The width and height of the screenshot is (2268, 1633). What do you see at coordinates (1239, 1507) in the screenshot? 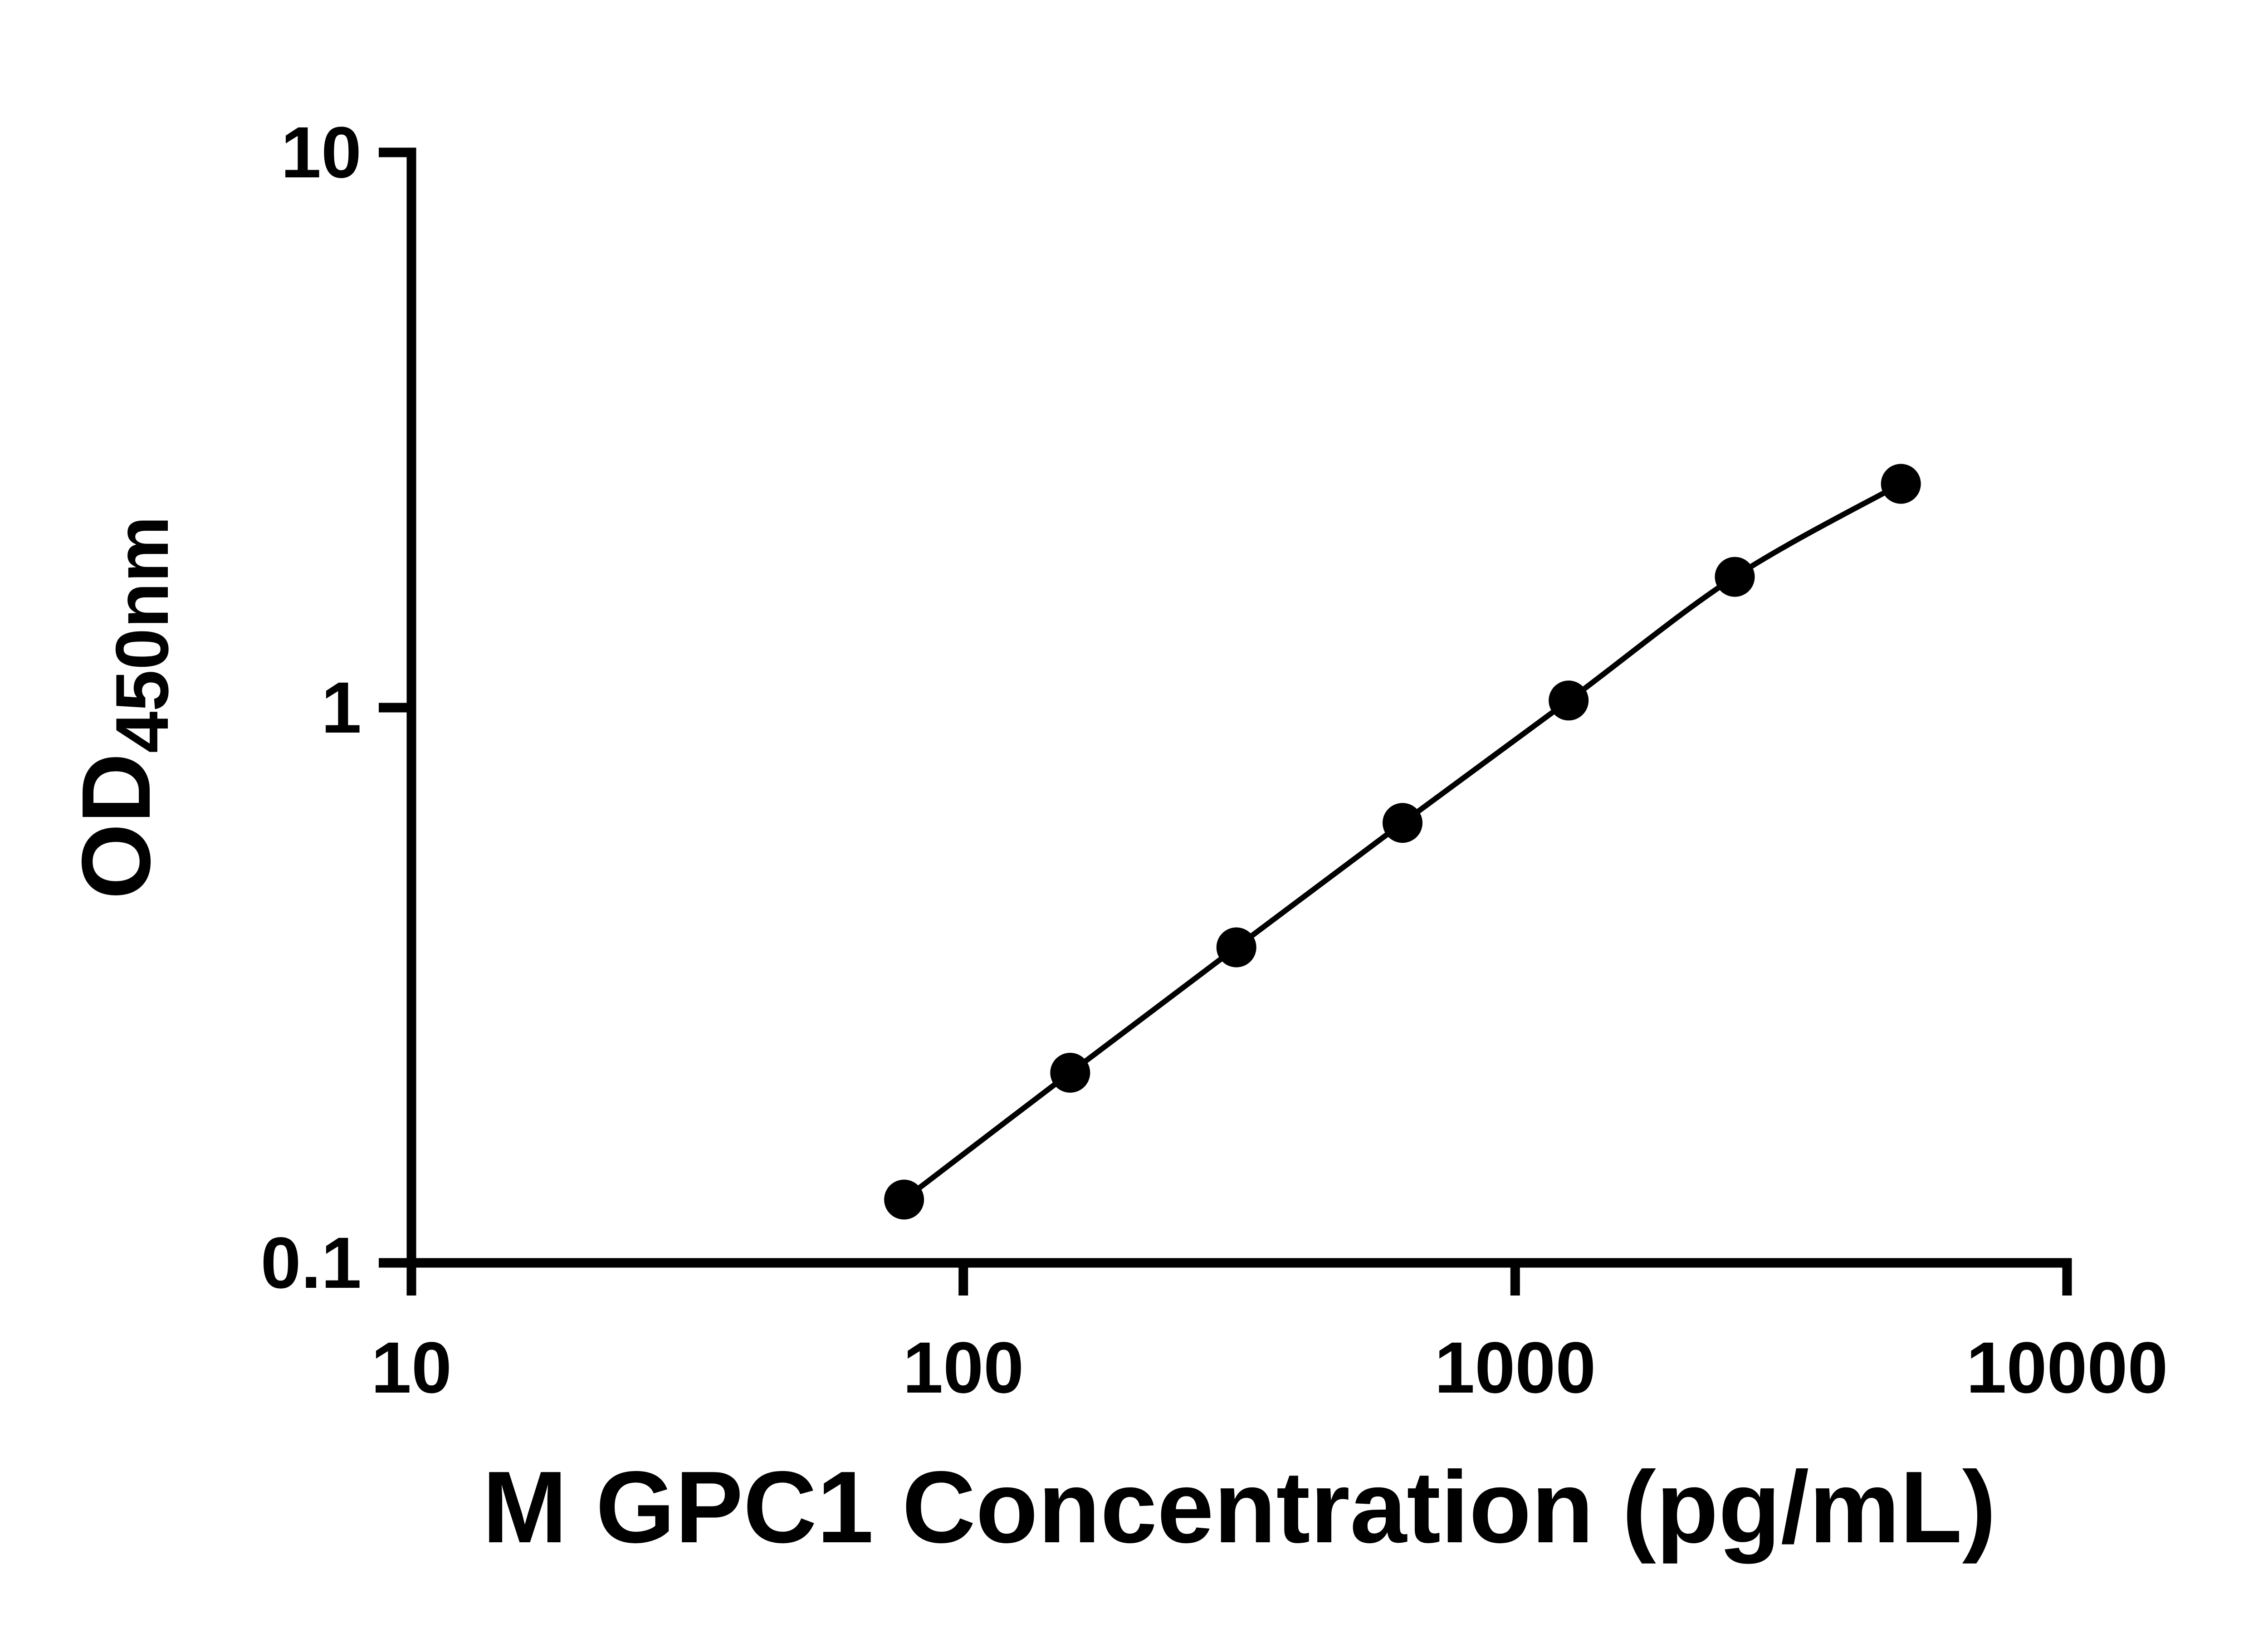
I see `x-axis-title: M GPC1 Concentration (pg/mL)` at bounding box center [1239, 1507].